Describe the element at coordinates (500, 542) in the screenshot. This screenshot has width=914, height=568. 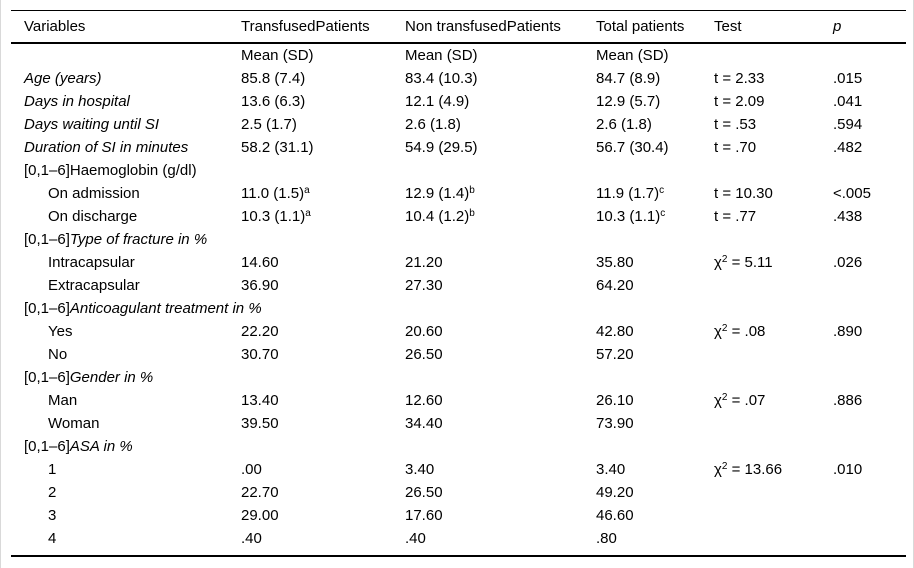
I see `cell-non-transfused: .40` at that location.